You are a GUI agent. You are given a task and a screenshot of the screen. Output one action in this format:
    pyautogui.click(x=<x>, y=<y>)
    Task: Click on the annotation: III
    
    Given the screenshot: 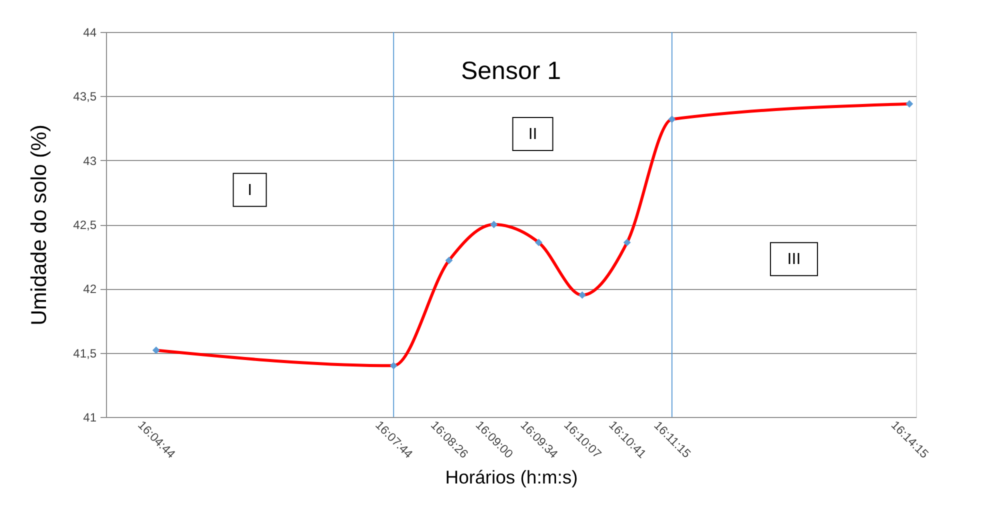 What is the action you would take?
    pyautogui.click(x=794, y=259)
    